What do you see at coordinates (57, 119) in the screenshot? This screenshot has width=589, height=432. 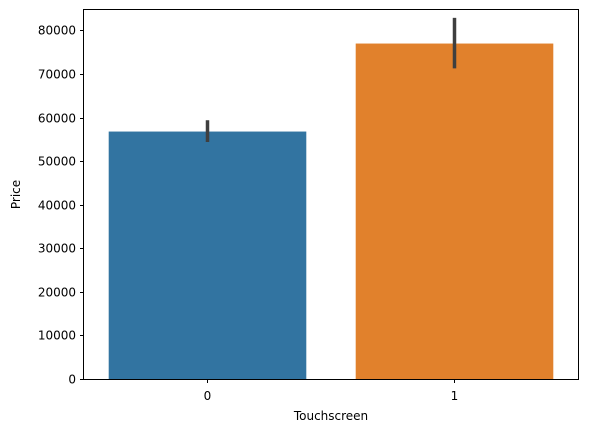 I see `y-tick-label: 60000` at bounding box center [57, 119].